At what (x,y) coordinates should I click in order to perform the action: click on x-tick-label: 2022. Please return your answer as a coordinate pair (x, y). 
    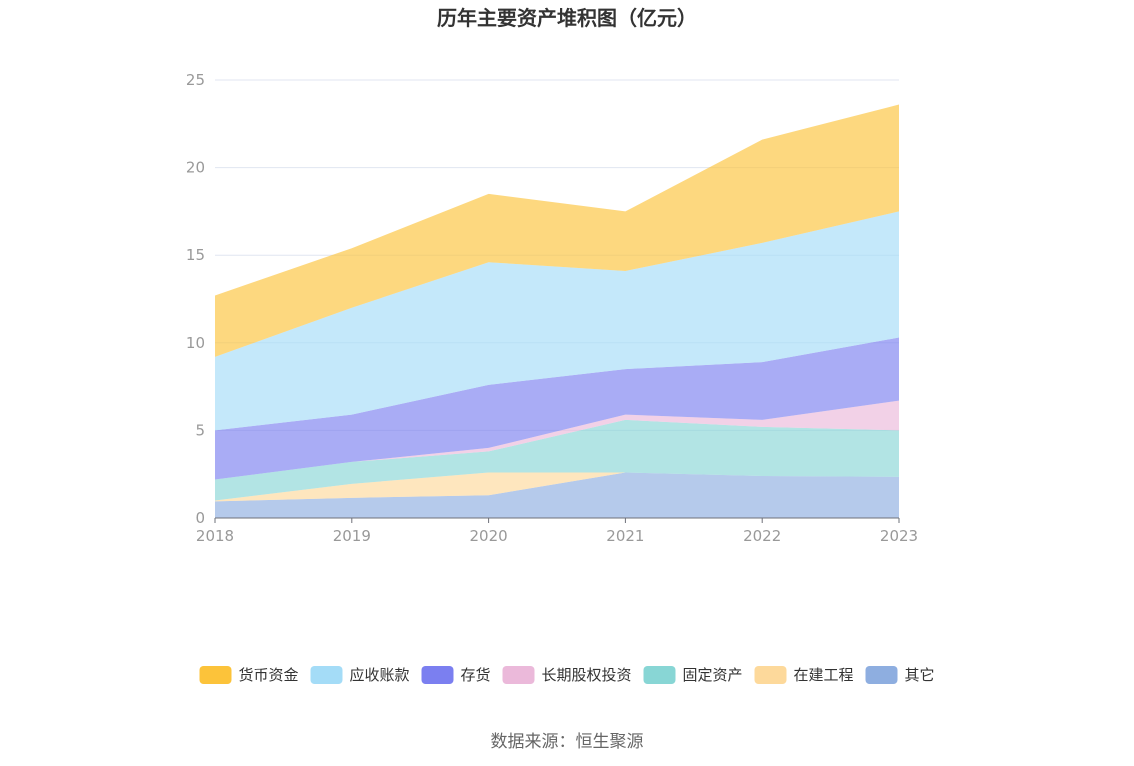
    Looking at the image, I should click on (762, 536).